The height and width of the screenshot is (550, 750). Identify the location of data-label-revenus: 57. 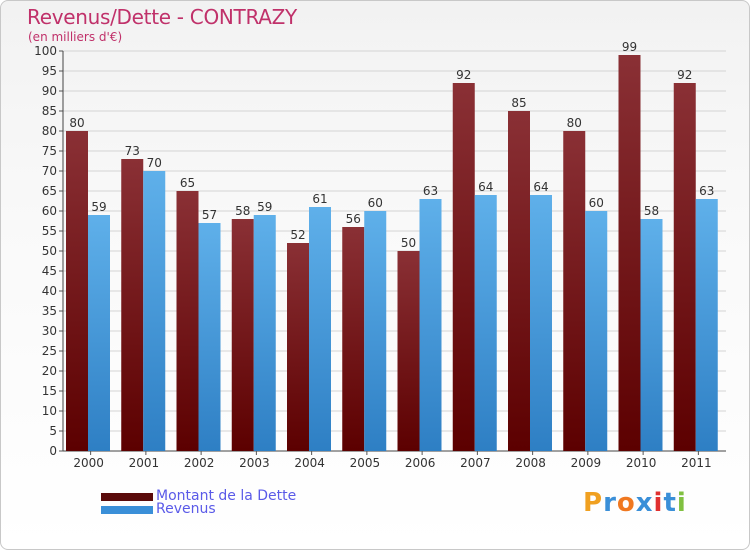
(209, 215).